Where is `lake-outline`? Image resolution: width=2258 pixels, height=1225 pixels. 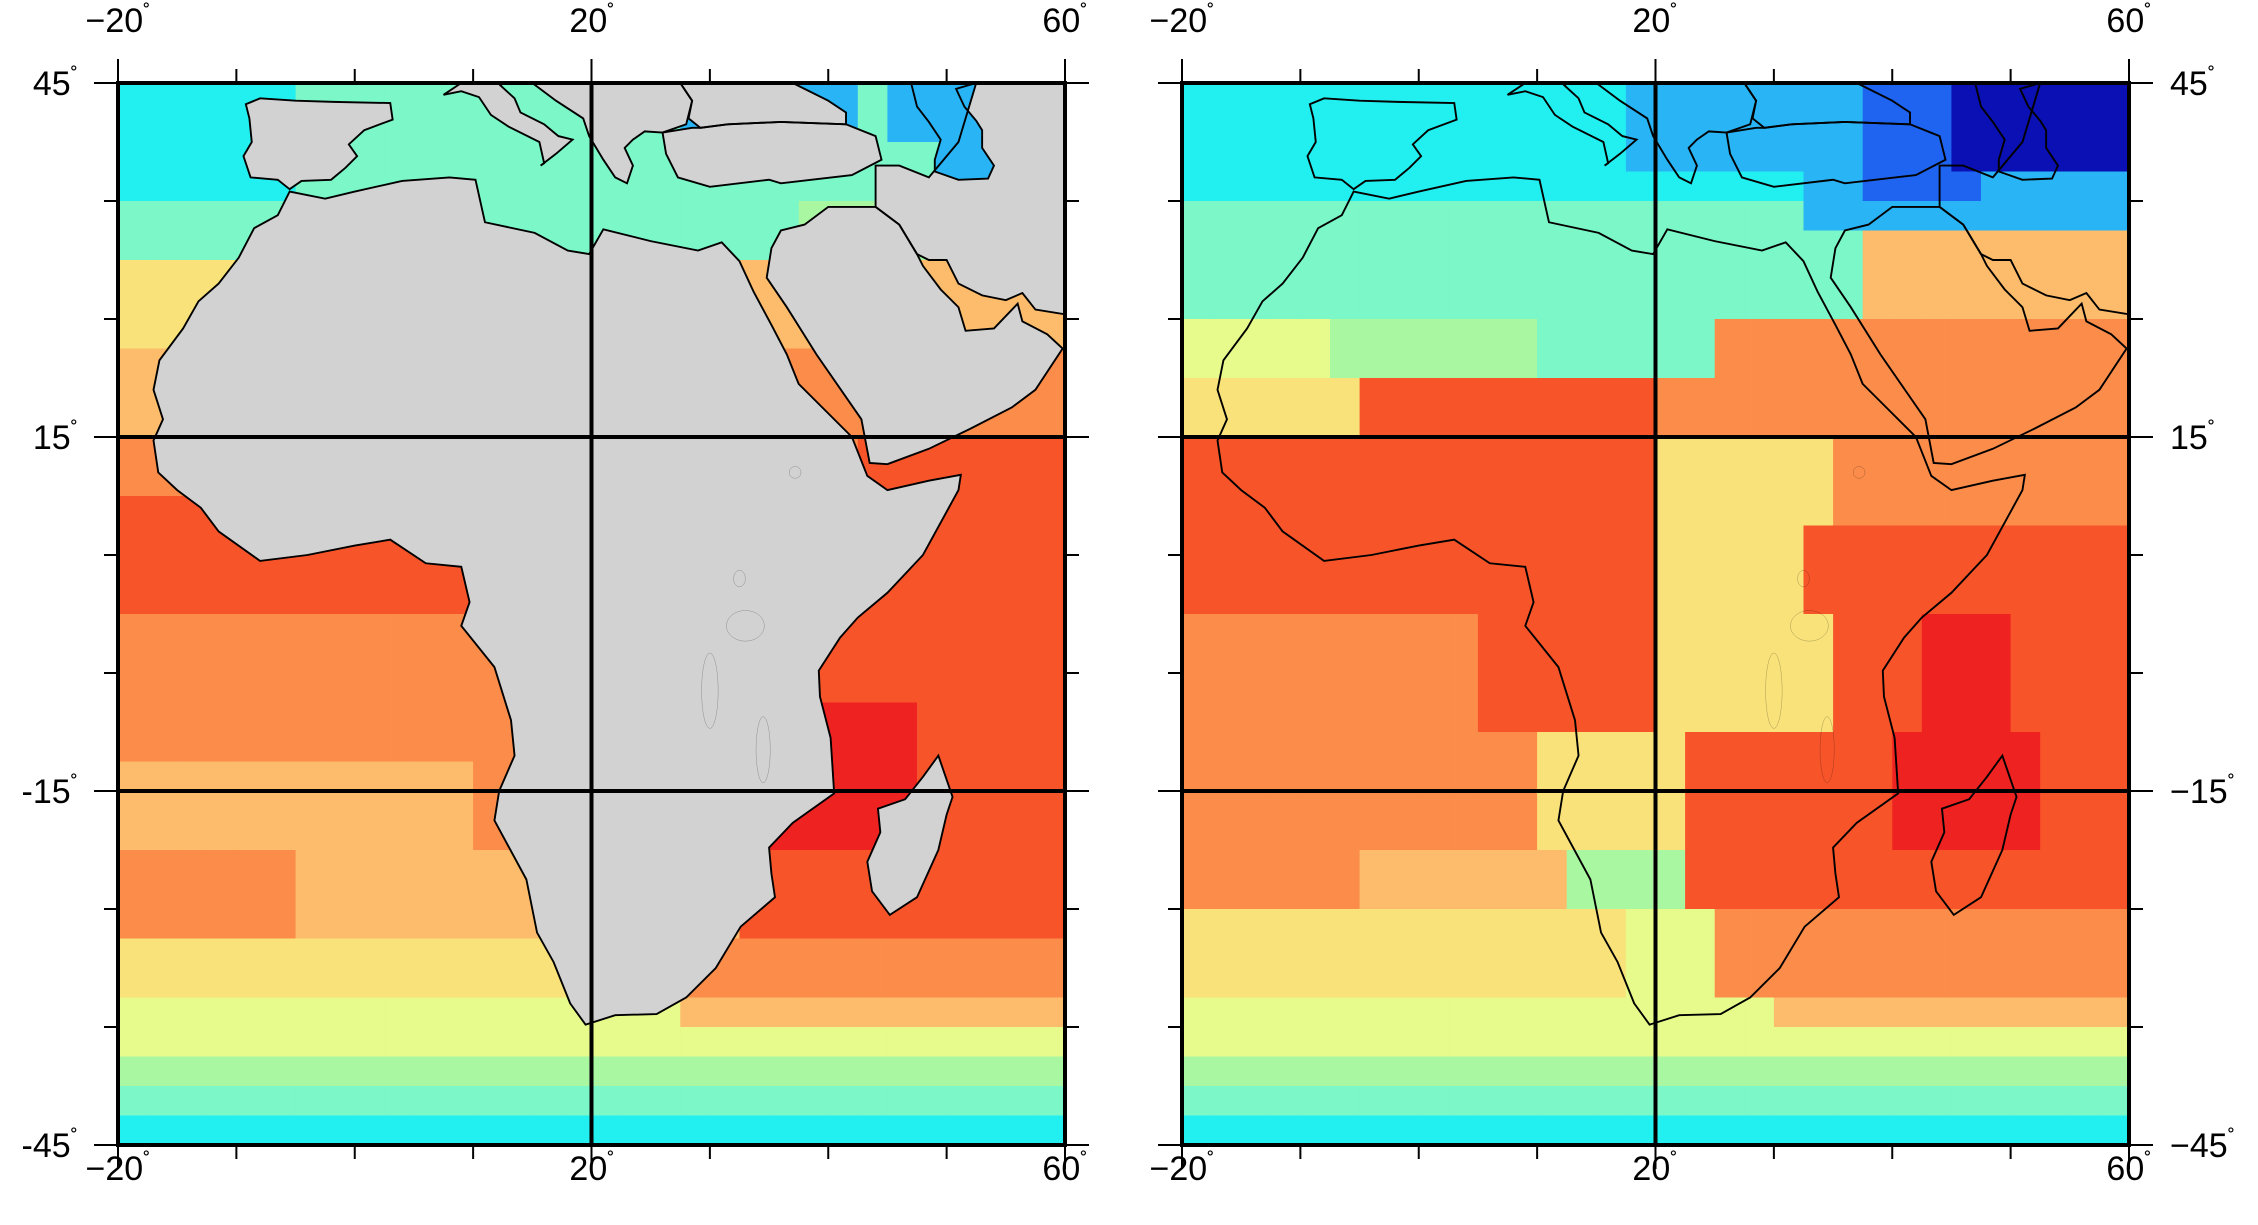 lake-outline is located at coordinates (1804, 578).